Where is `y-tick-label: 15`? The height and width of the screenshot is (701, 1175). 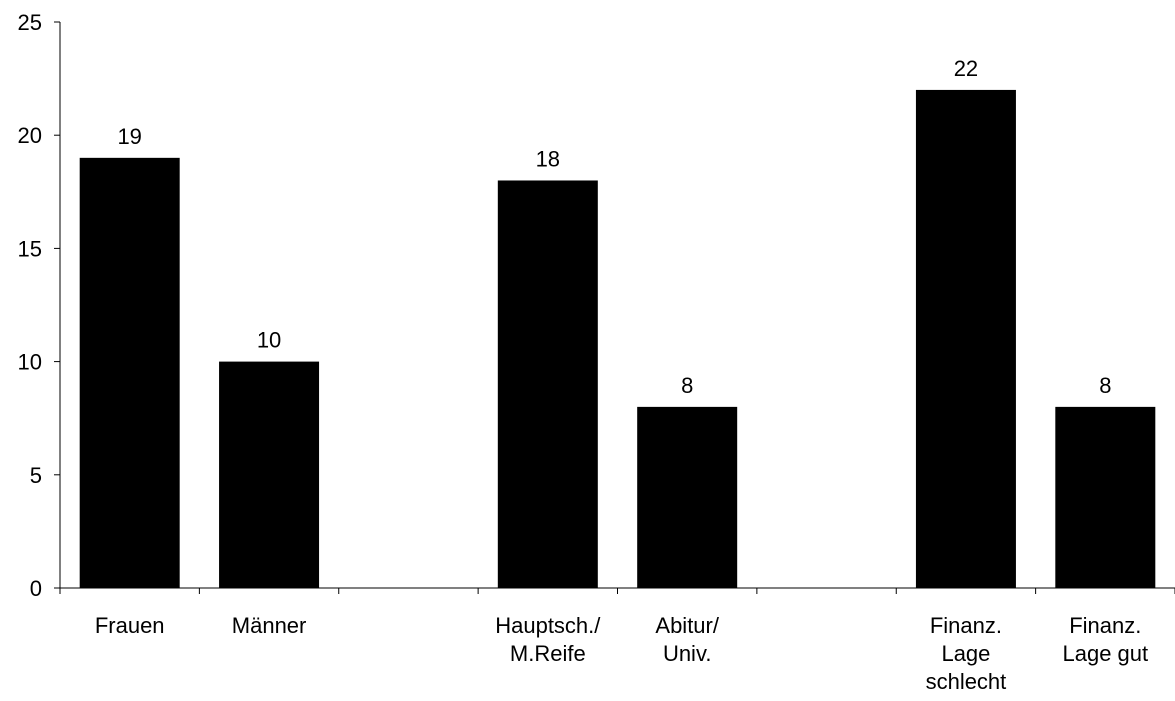
y-tick-label: 15 is located at coordinates (30, 248).